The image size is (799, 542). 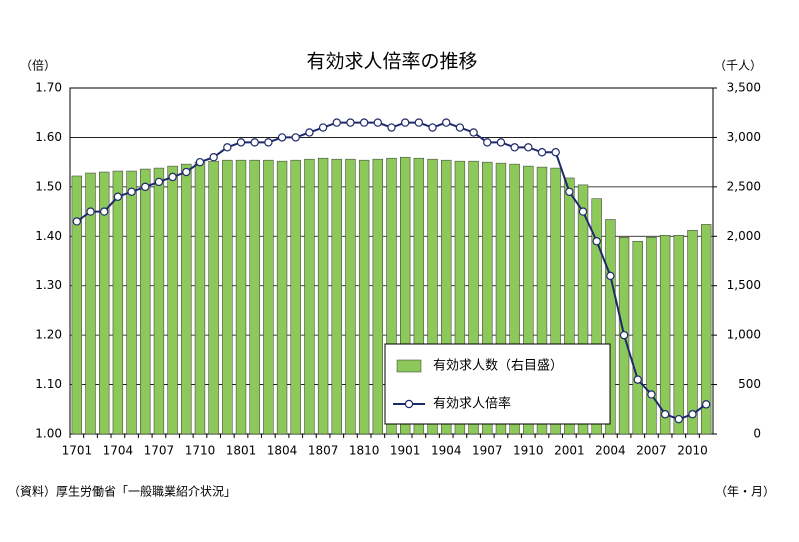 What do you see at coordinates (446, 451) in the screenshot?
I see `x-tick-label: 1904` at bounding box center [446, 451].